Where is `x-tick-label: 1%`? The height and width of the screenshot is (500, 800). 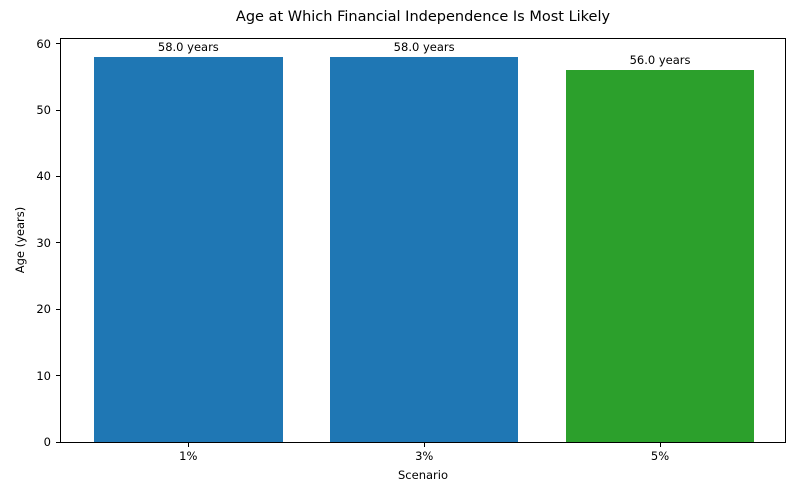 x-tick-label: 1% is located at coordinates (188, 456).